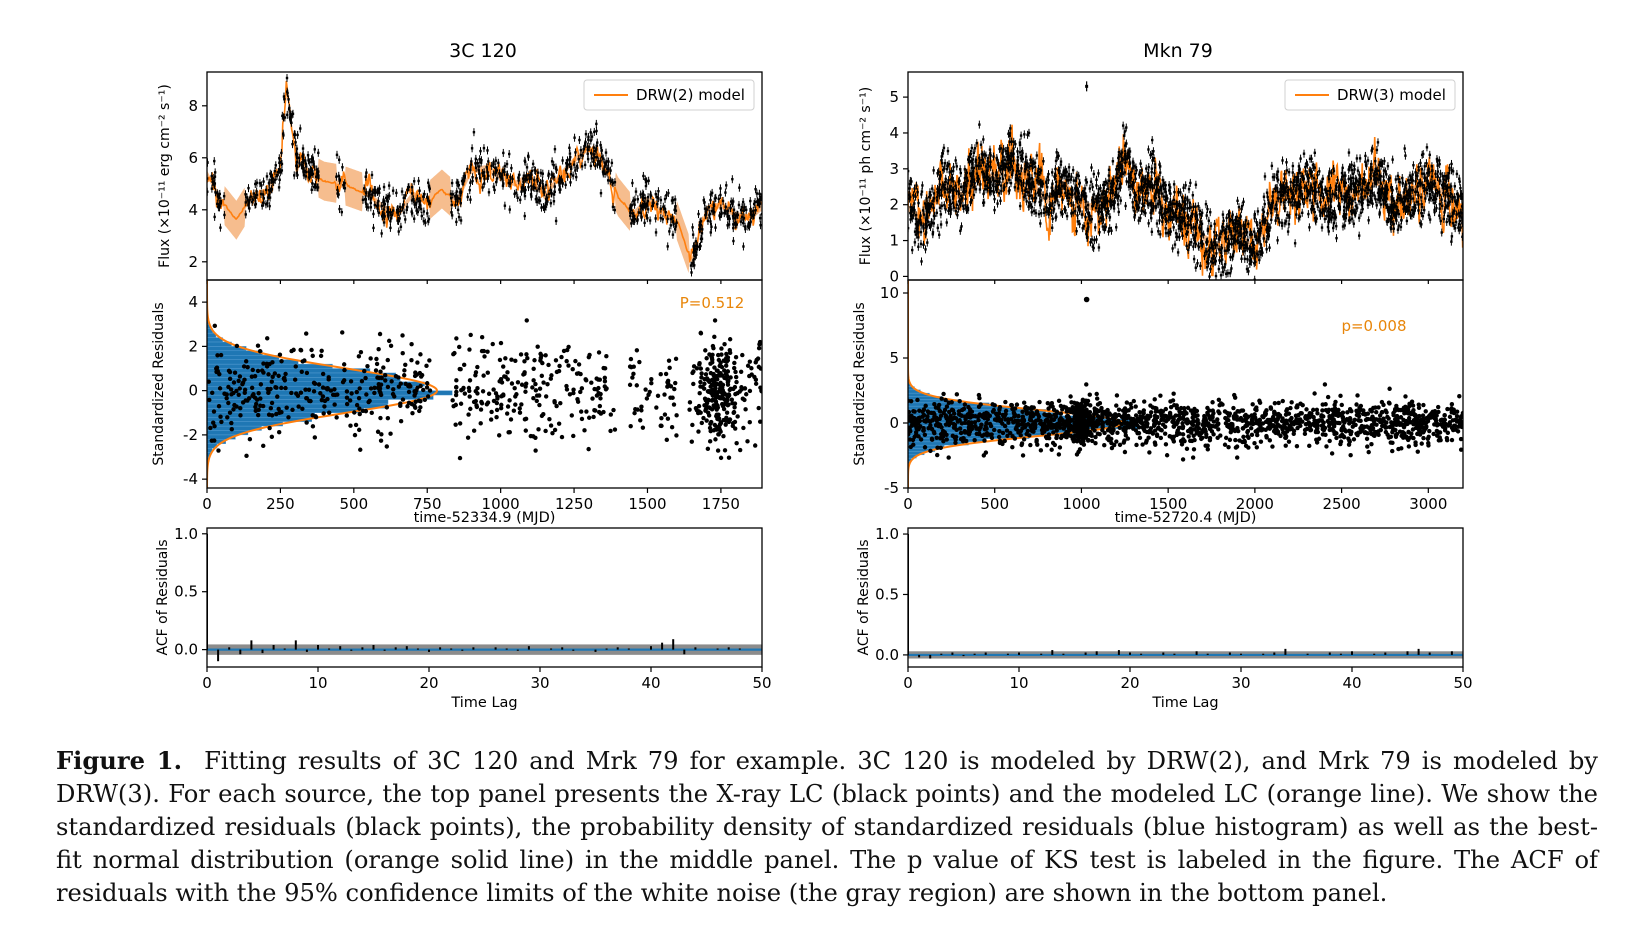 The height and width of the screenshot is (933, 1646). I want to click on histogram-bar, so click(253, 362).